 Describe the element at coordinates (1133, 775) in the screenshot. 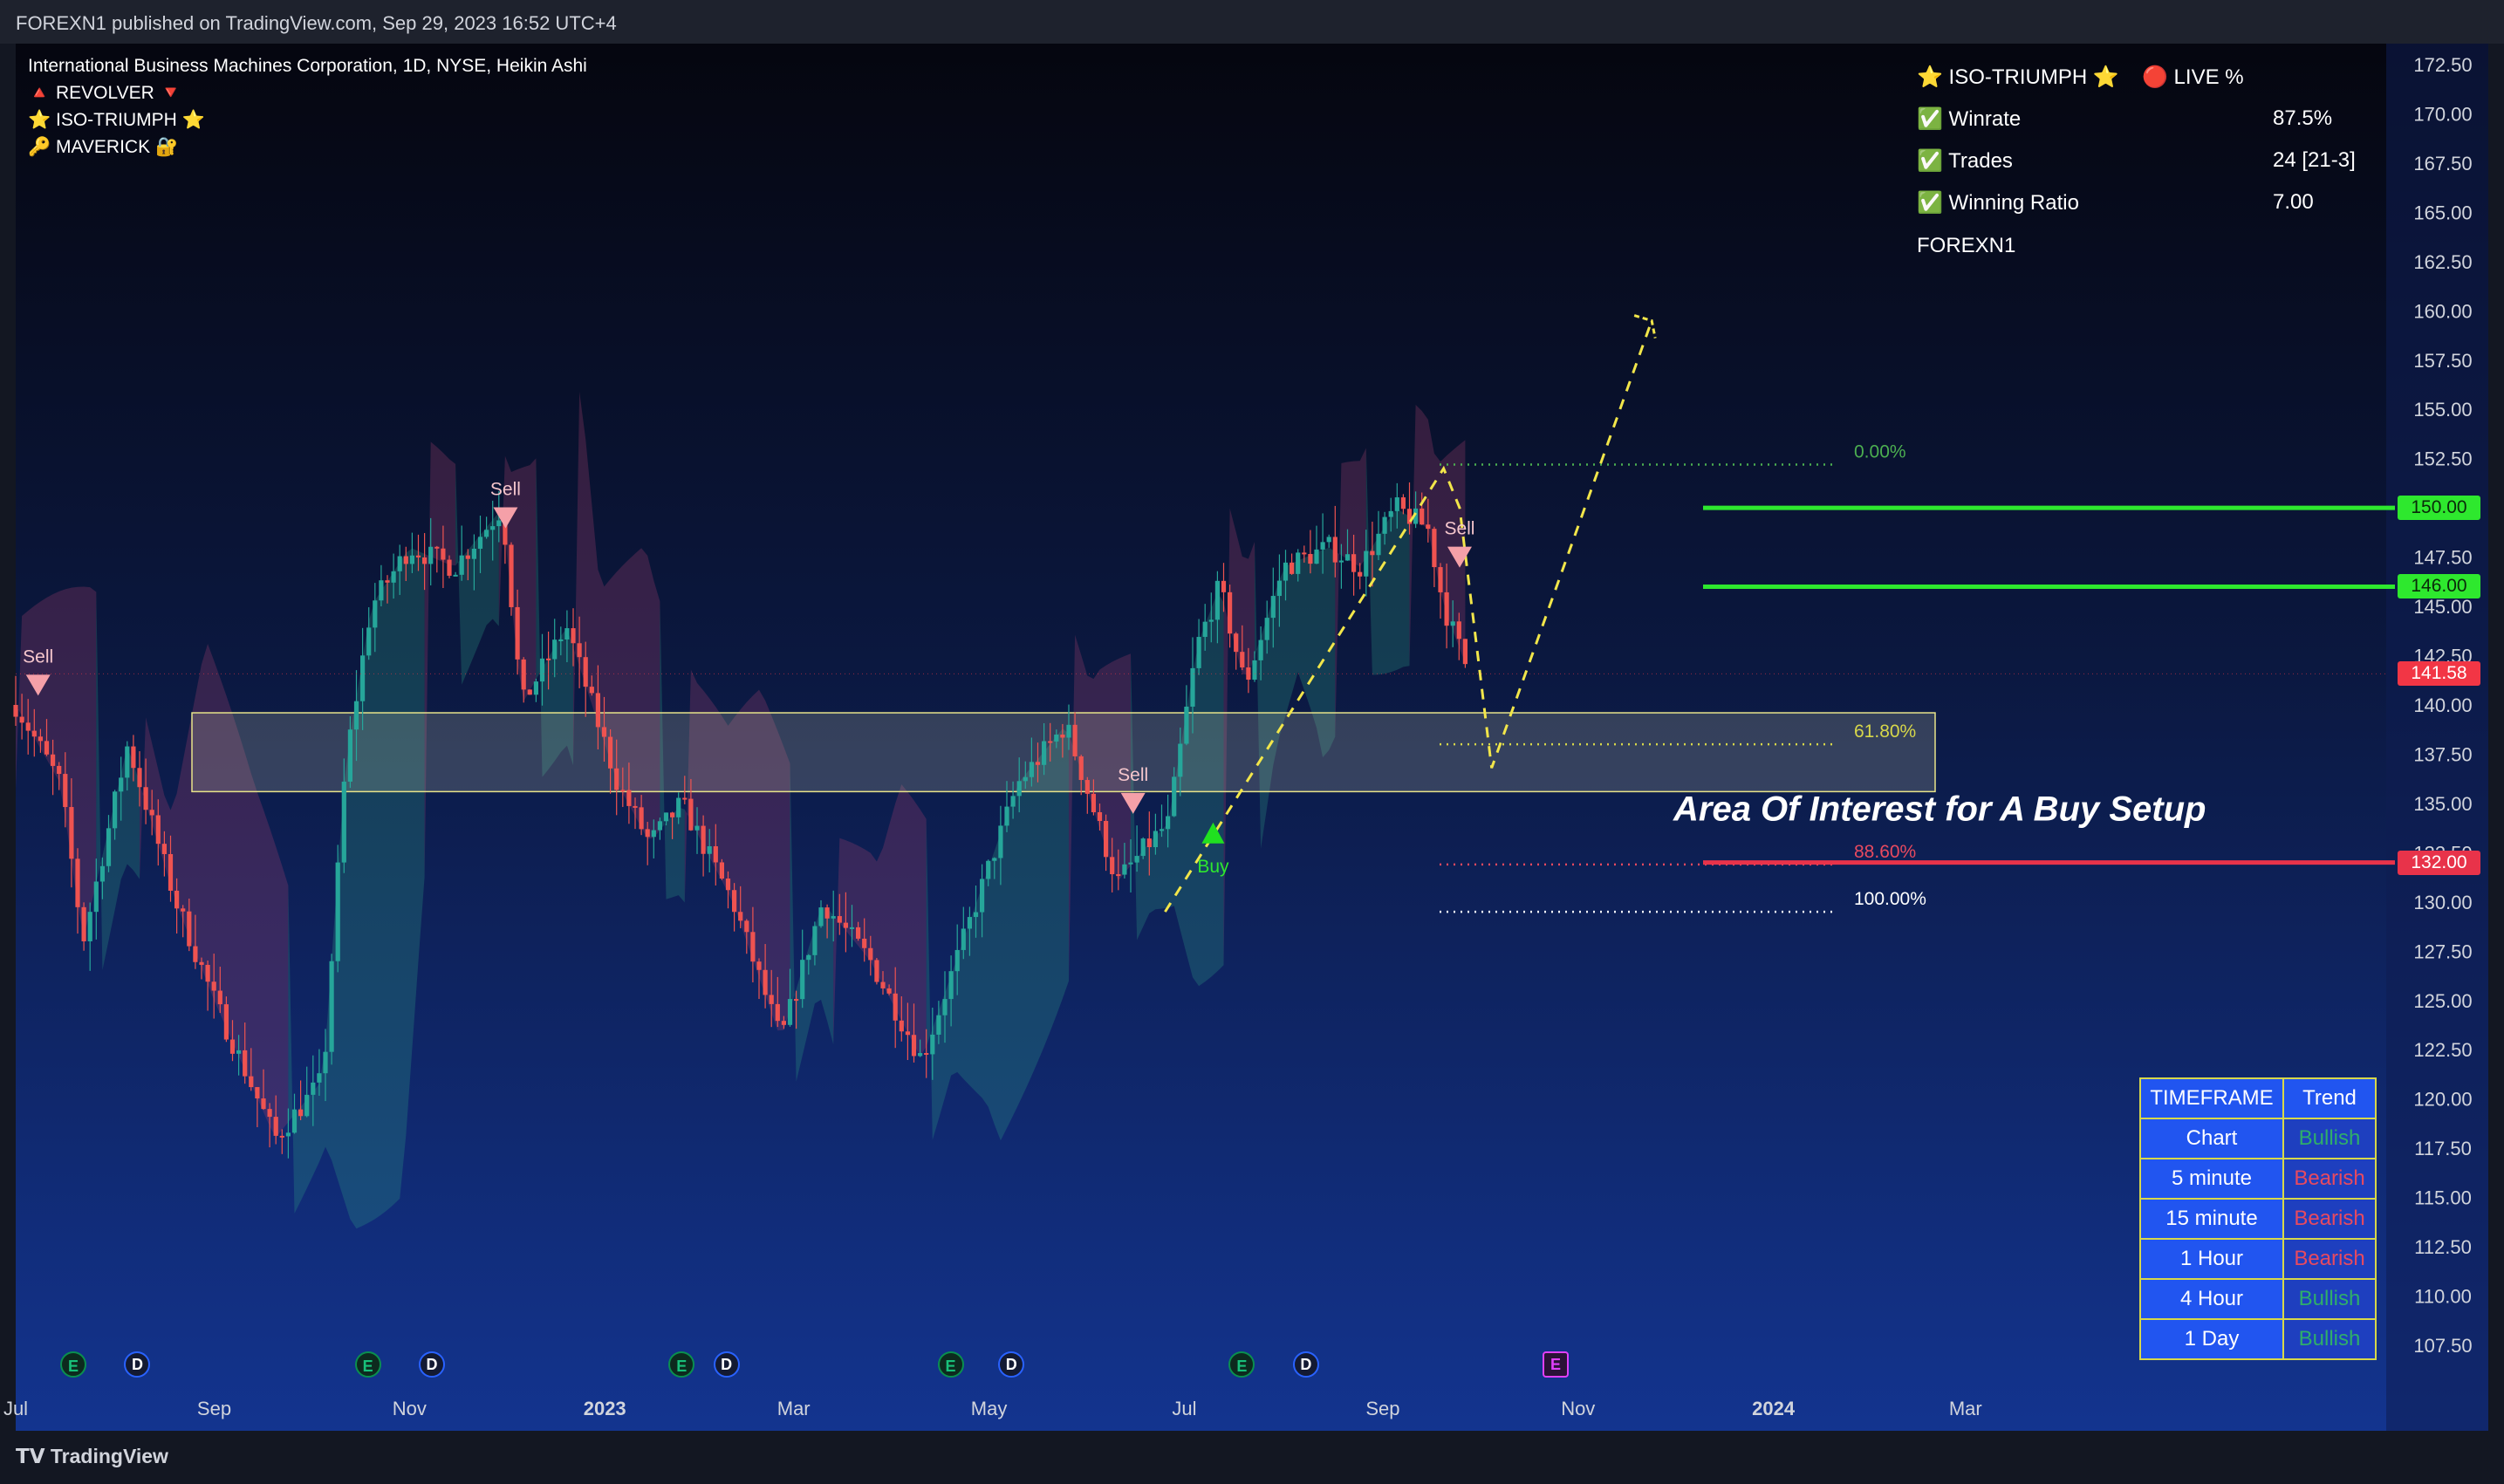

I see `sell-label: Sell` at that location.